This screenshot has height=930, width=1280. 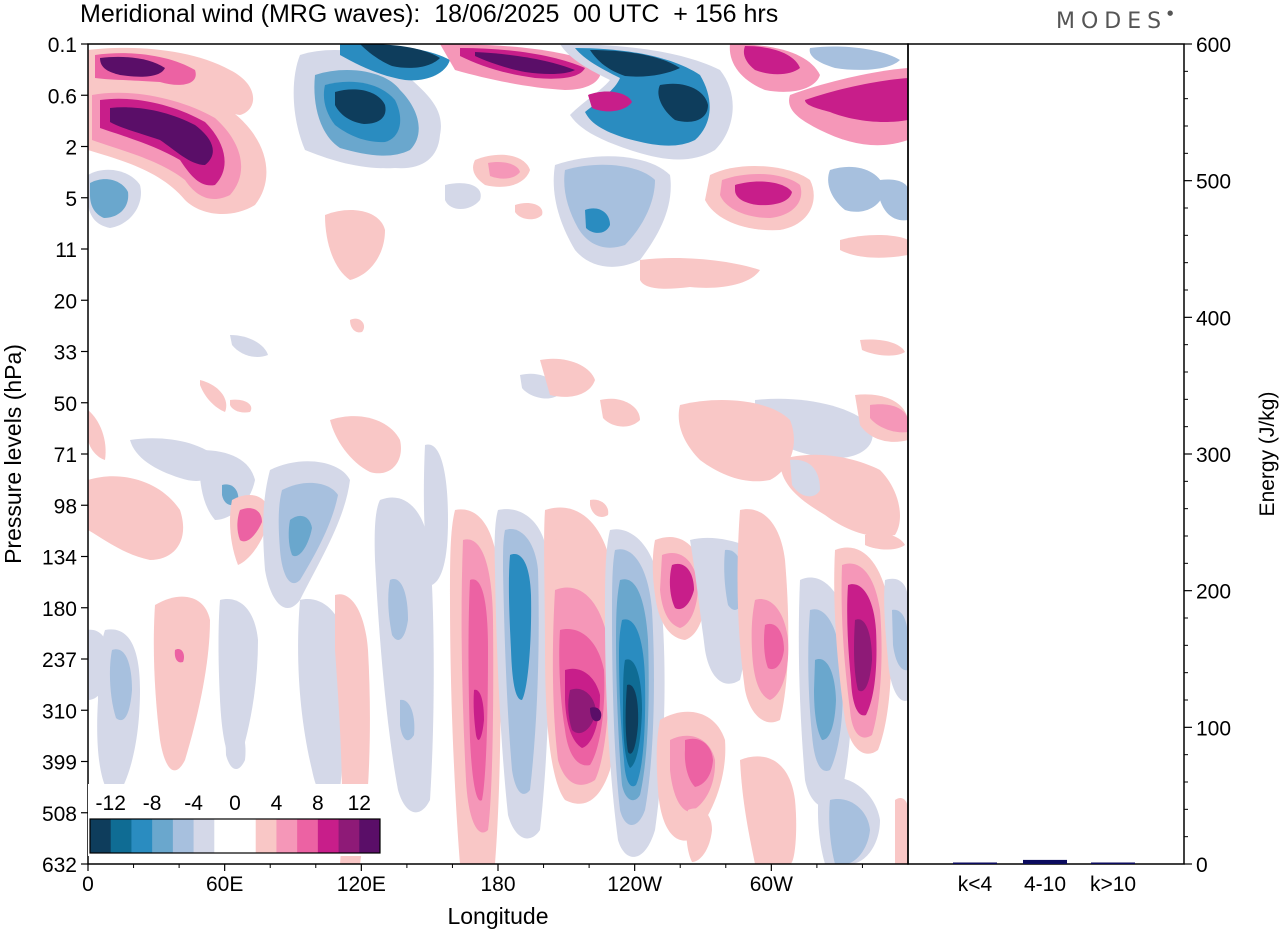 What do you see at coordinates (1045, 884) in the screenshot?
I see `bar-category-label: 4-10` at bounding box center [1045, 884].